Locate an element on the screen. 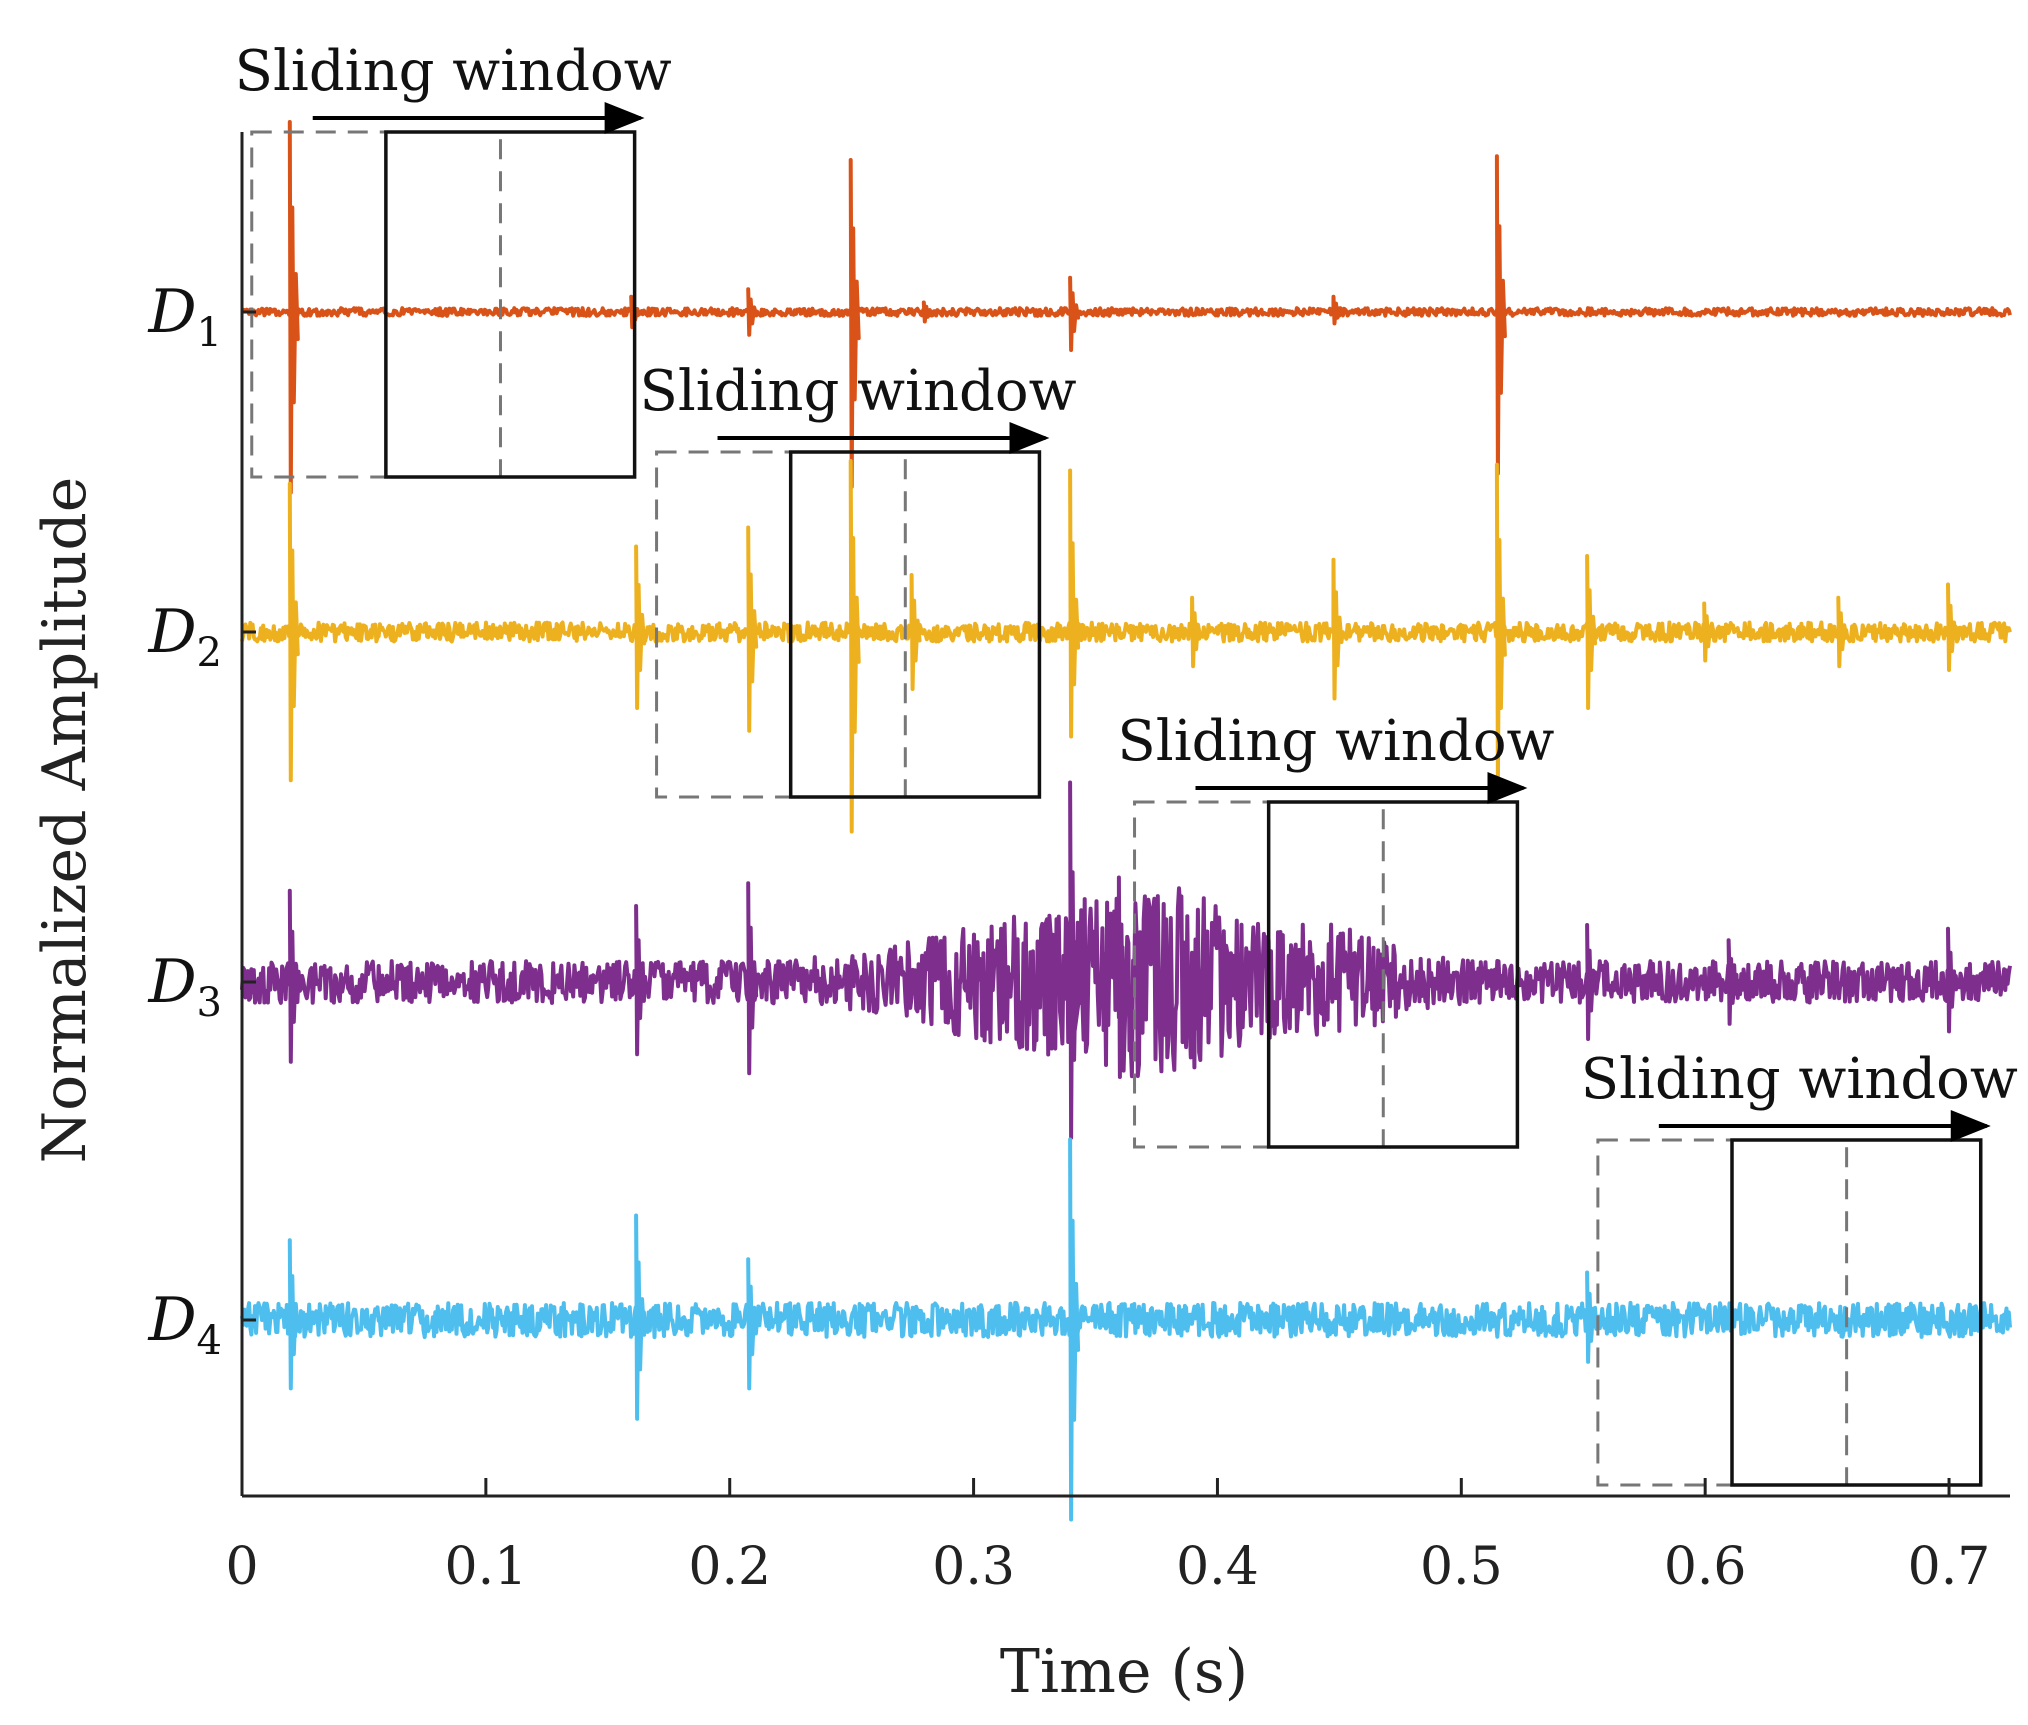  y-axis-title: Normalized Amplitude is located at coordinates (65, 820).